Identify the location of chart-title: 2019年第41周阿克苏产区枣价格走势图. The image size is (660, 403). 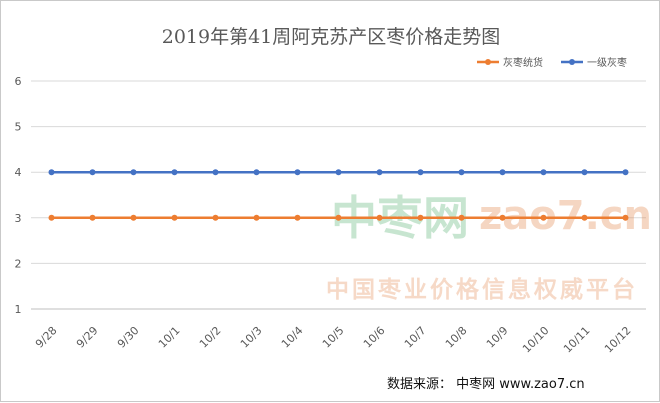
(331, 37).